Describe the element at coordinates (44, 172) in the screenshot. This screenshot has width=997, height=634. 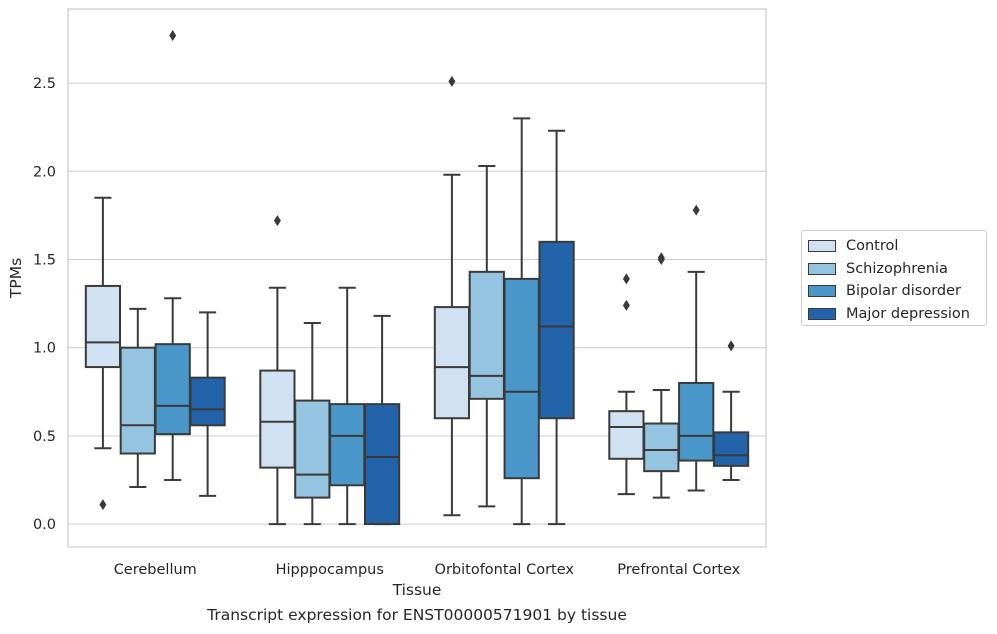
I see `y-tick-label: 2.0` at that location.